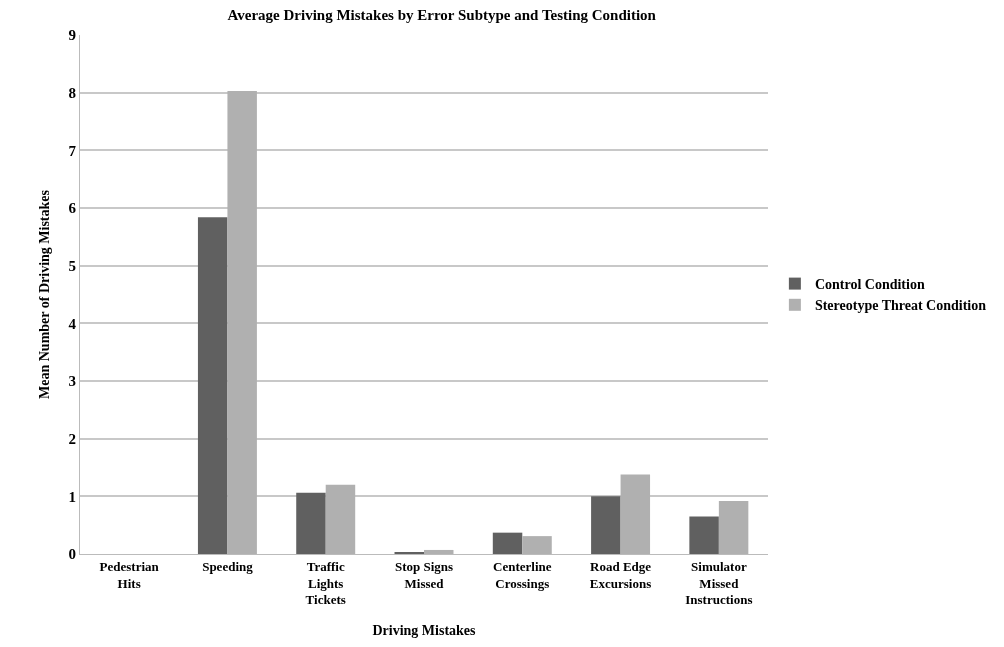 The width and height of the screenshot is (1004, 647). Describe the element at coordinates (72, 438) in the screenshot. I see `y-tick-label: 2` at that location.